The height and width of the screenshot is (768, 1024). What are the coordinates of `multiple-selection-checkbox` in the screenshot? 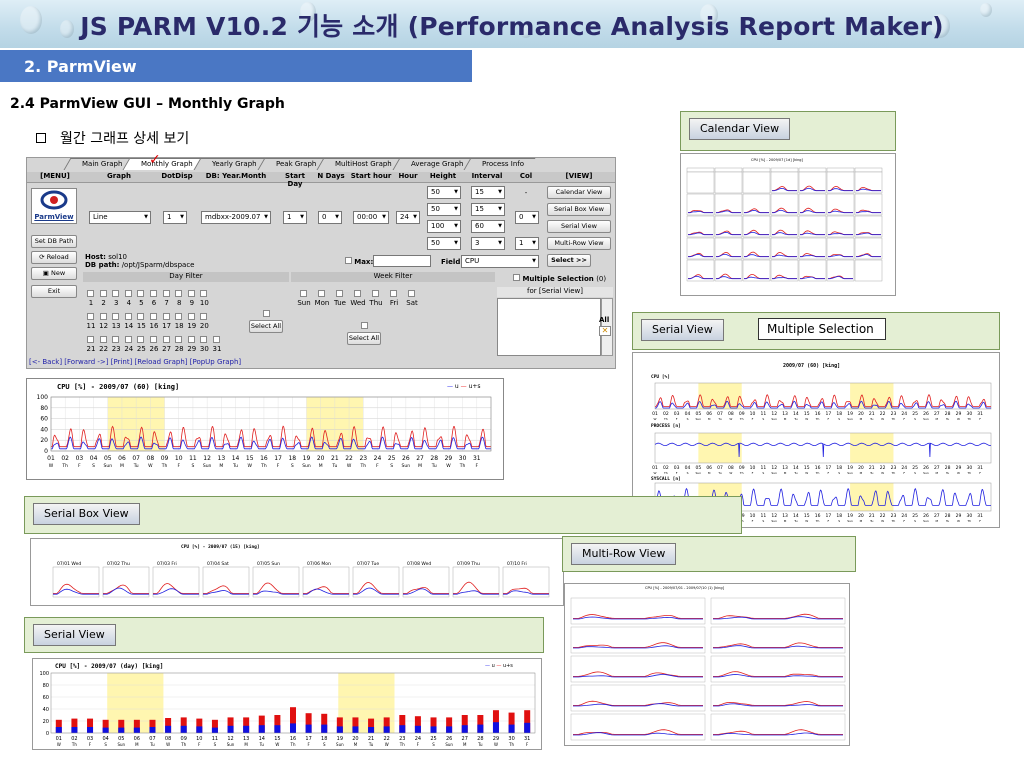 It's located at (516, 277).